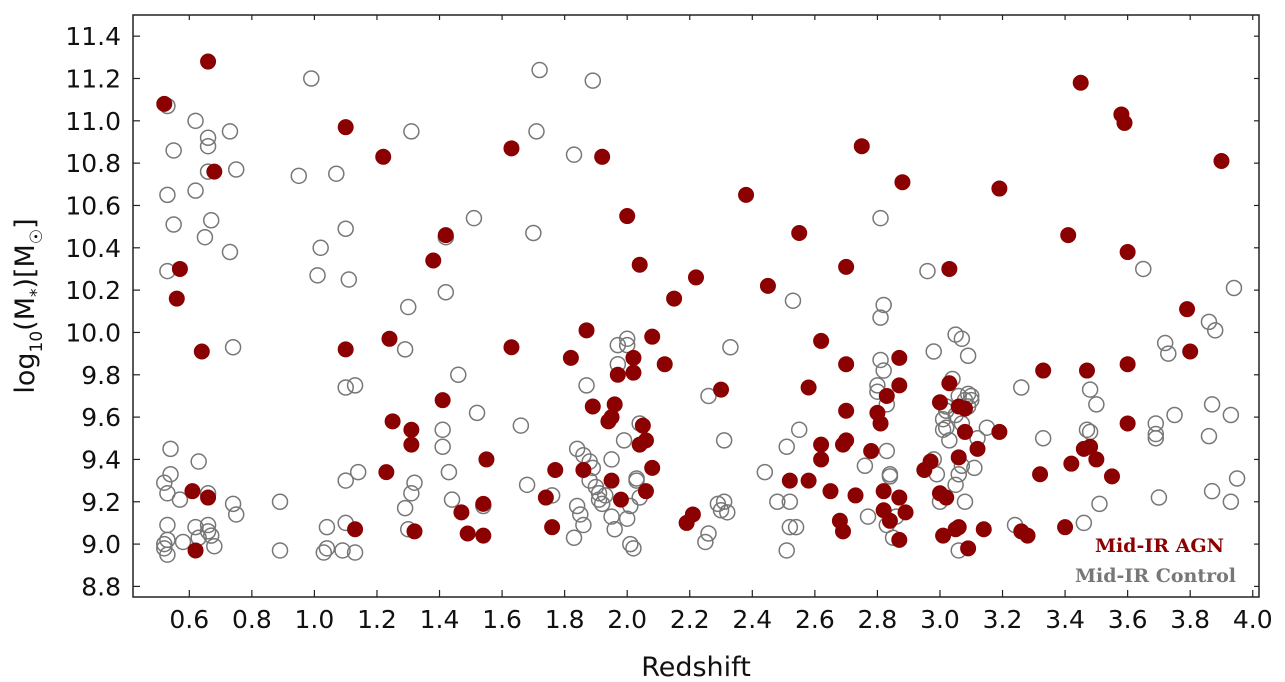  I want to click on x-tick-label: 1.4, so click(440, 619).